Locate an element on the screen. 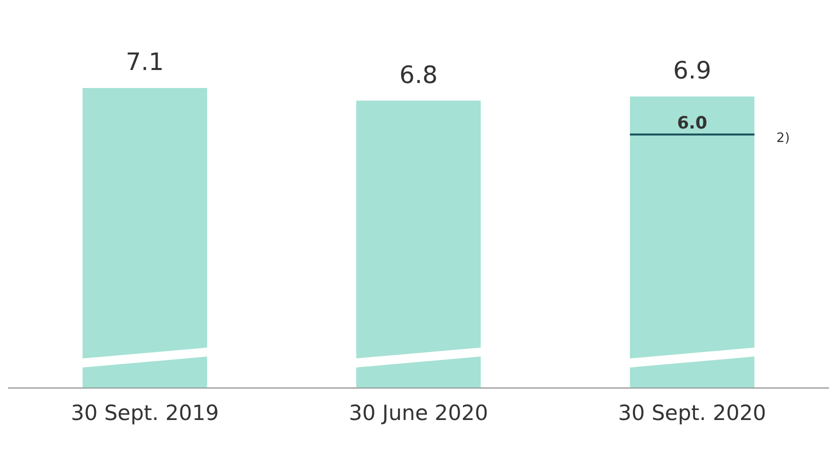 Image resolution: width=837 pixels, height=449 pixels. data-label: 7.1 is located at coordinates (145, 62).